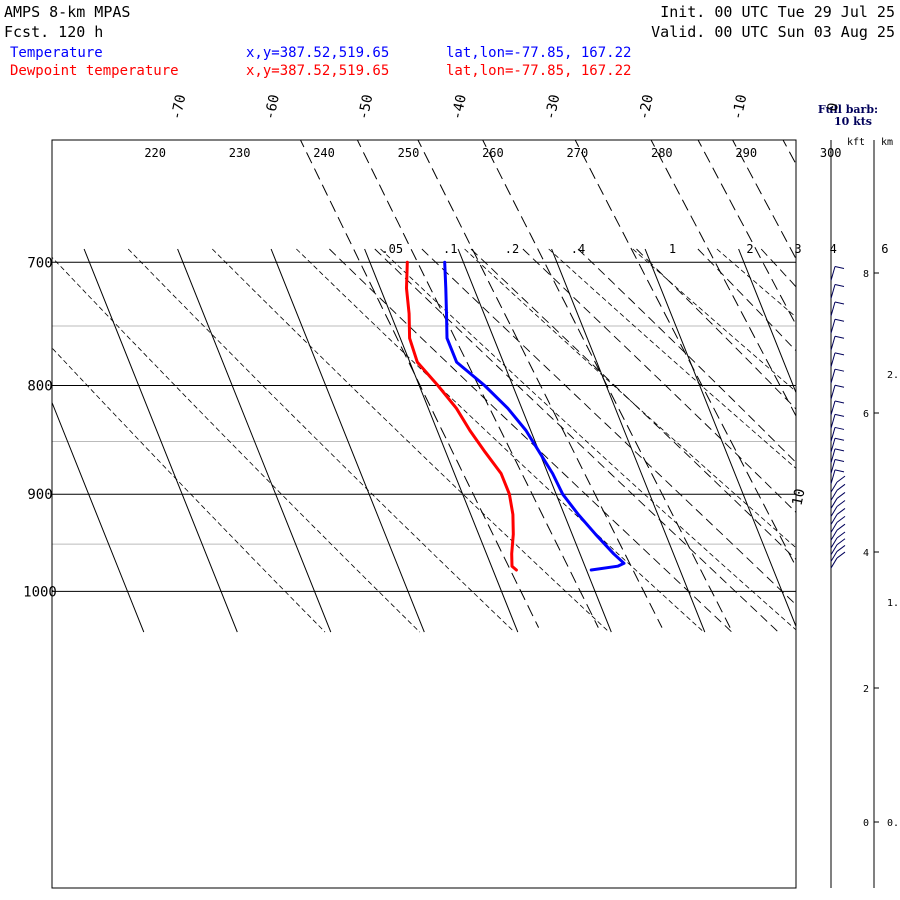 This screenshot has width=900, height=900. I want to click on height-km-label: 2., so click(893, 375).